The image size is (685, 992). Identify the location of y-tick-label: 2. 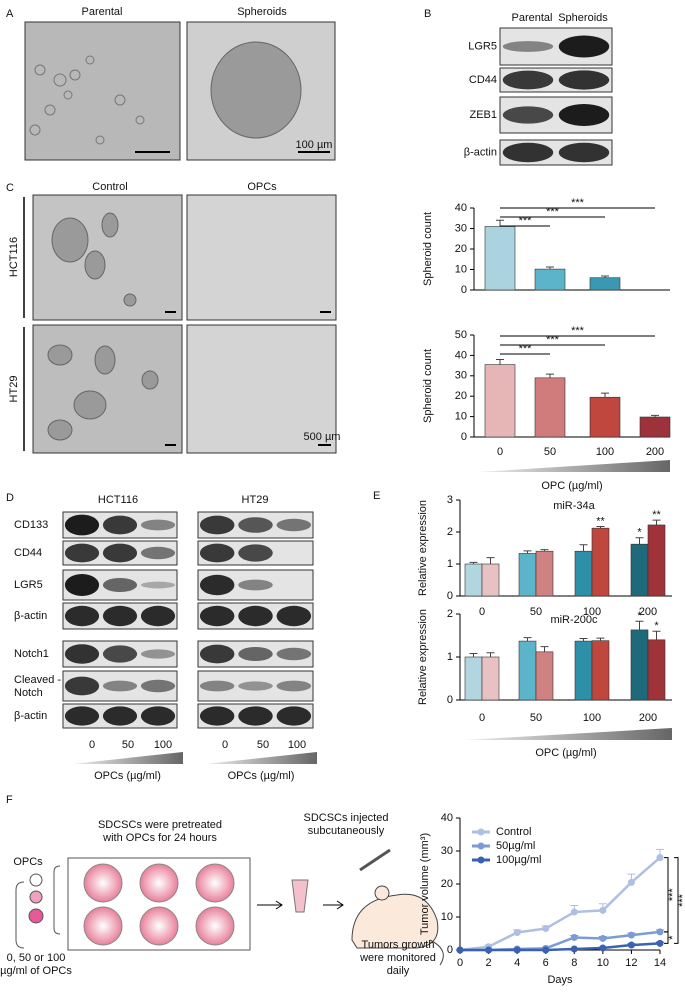
(450, 532).